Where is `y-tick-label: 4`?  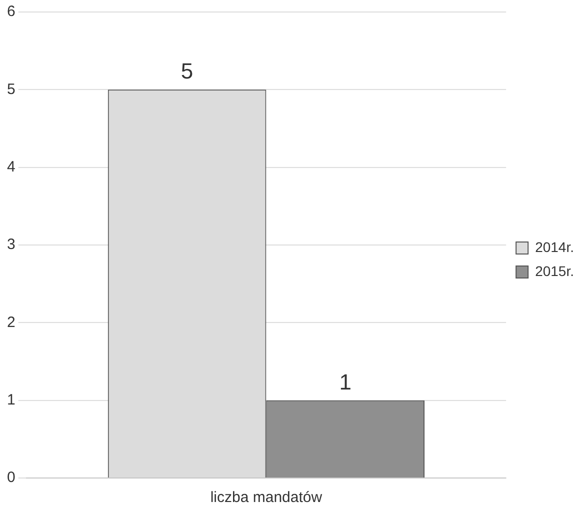 y-tick-label: 4 is located at coordinates (11, 167).